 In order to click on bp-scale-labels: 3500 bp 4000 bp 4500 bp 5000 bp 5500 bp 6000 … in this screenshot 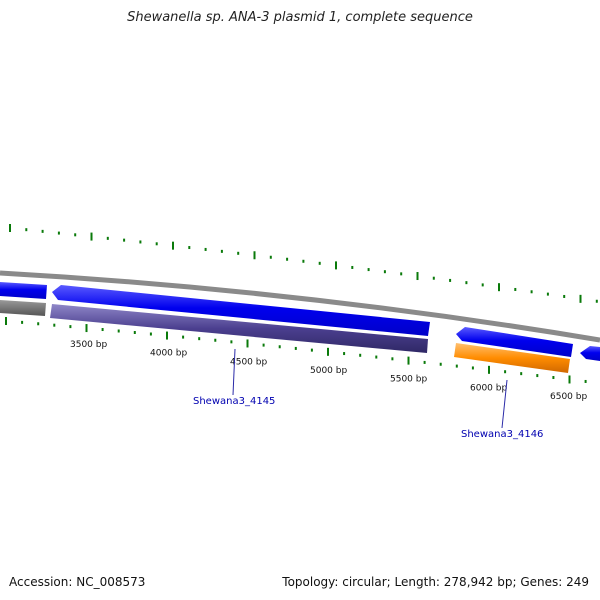, I will do `click(328, 371)`.